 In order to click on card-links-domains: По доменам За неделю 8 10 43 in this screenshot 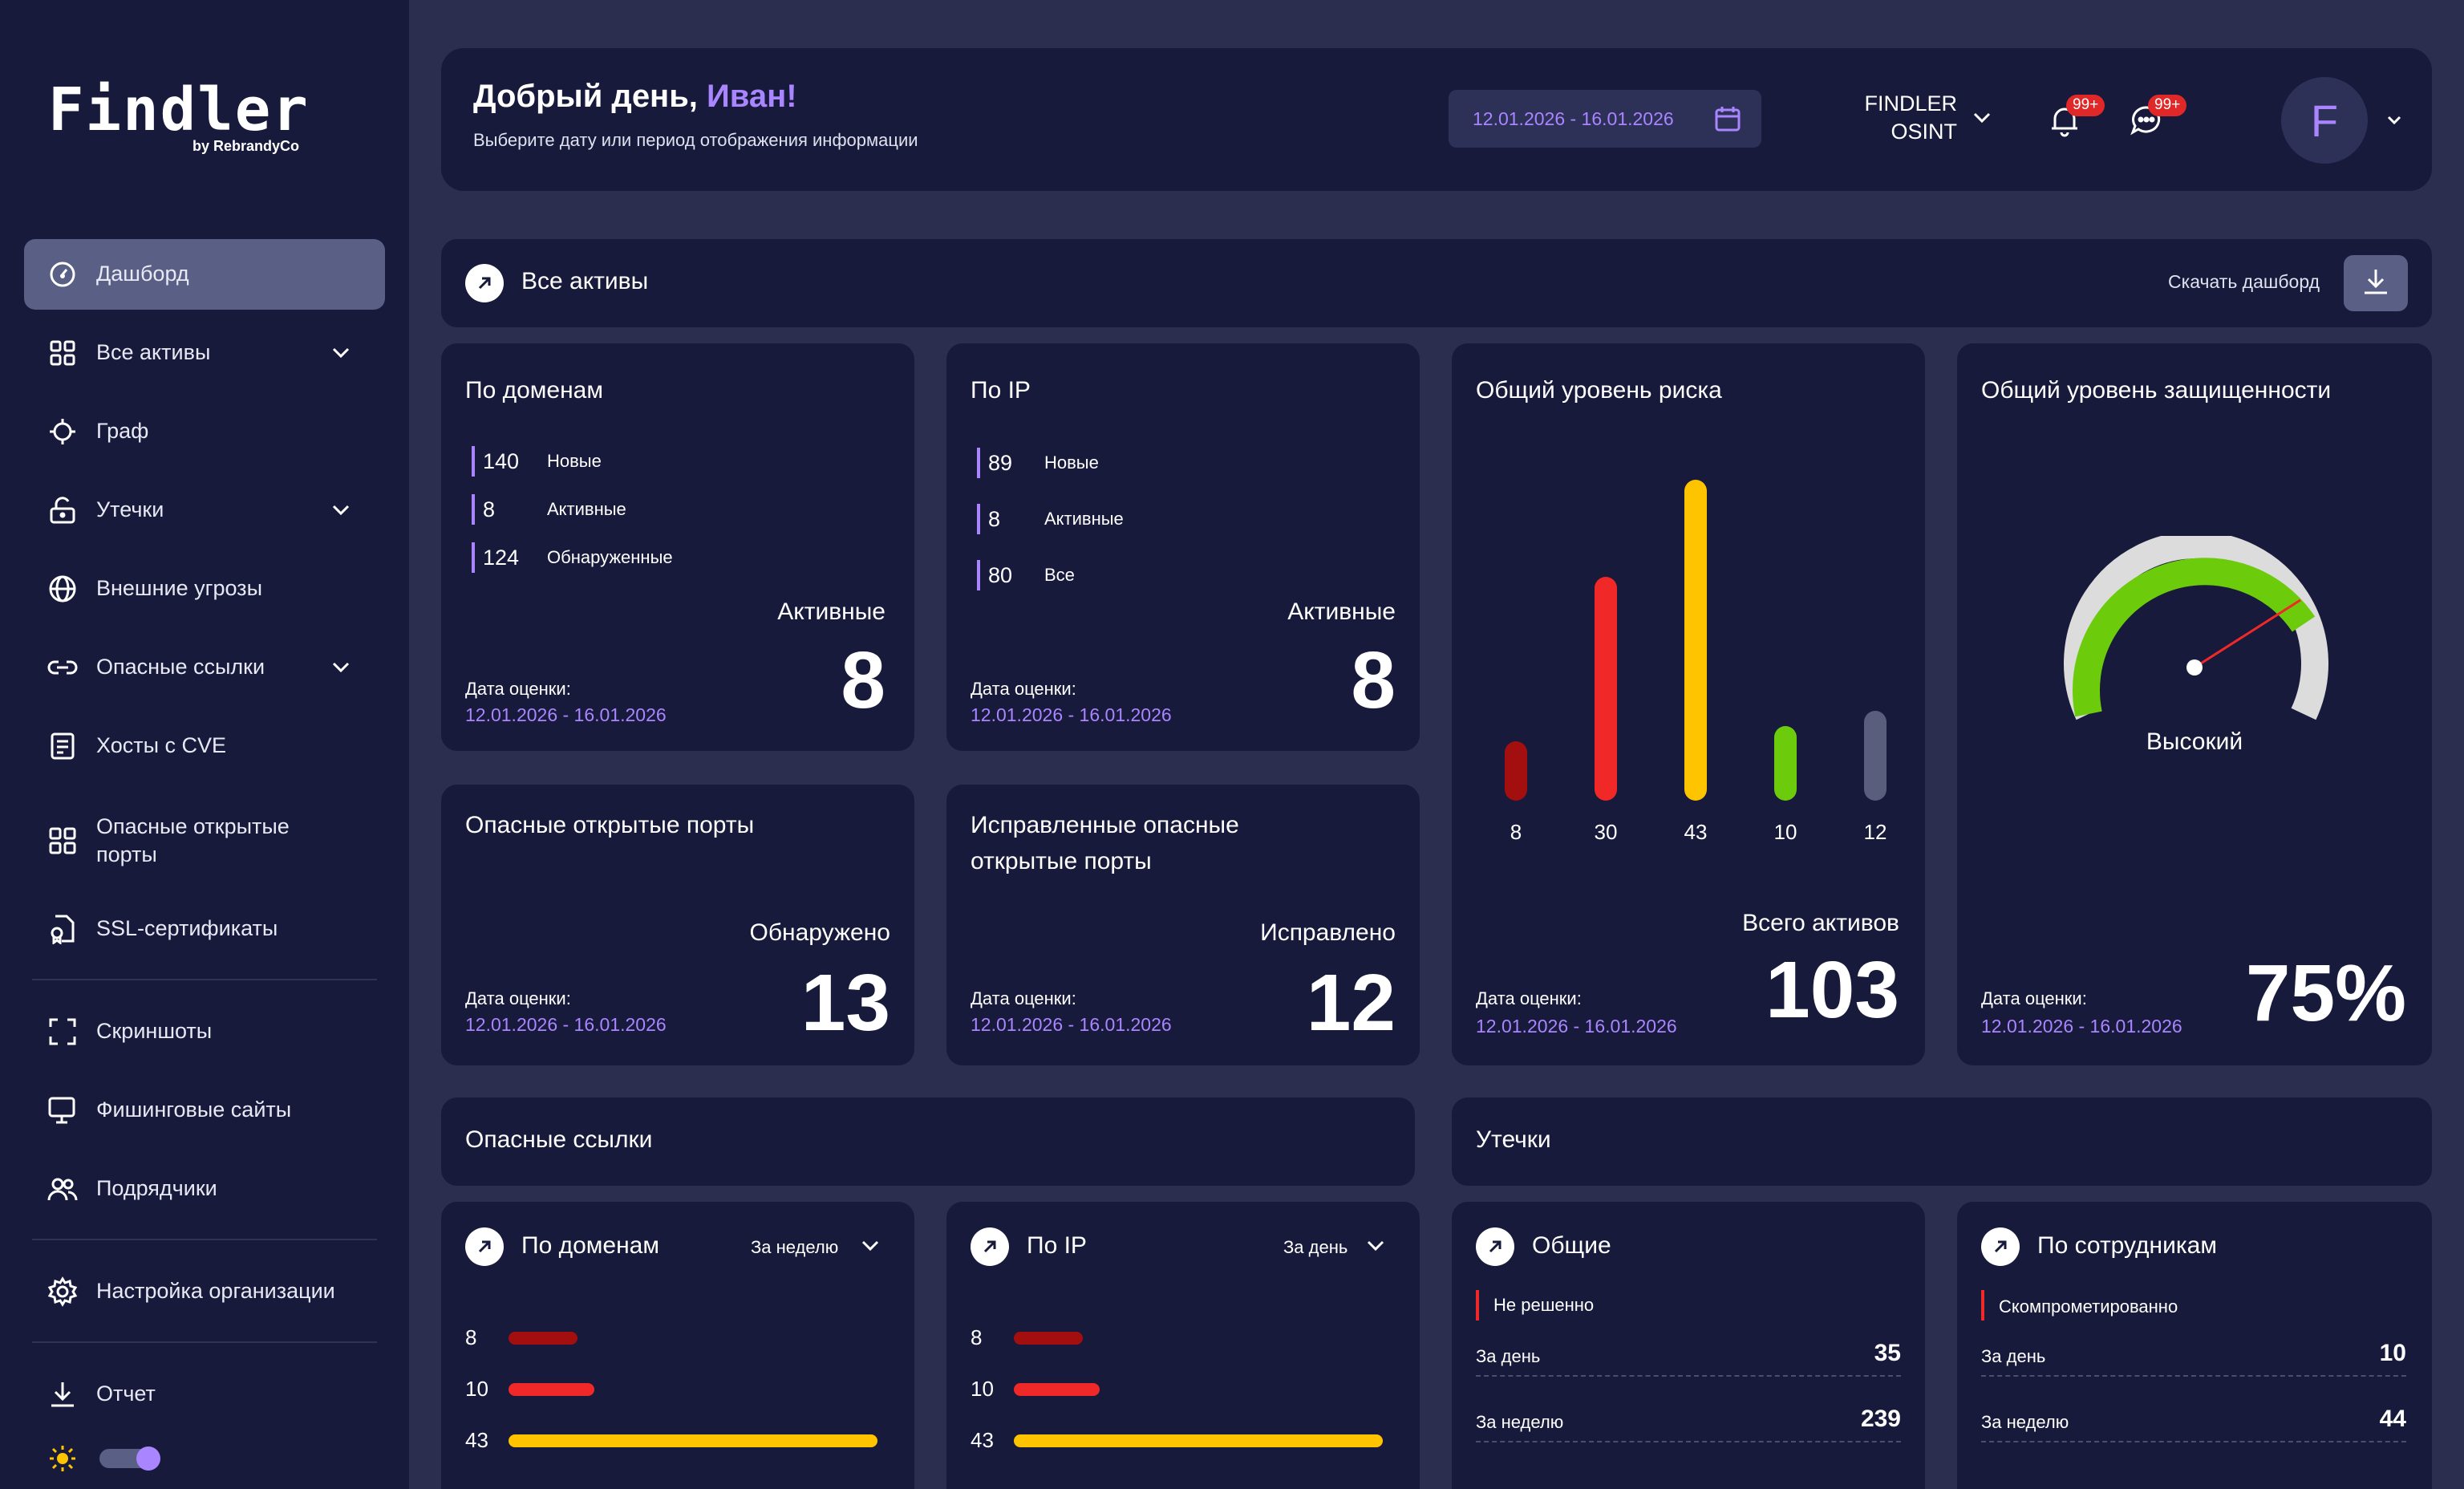, I will do `click(677, 1346)`.